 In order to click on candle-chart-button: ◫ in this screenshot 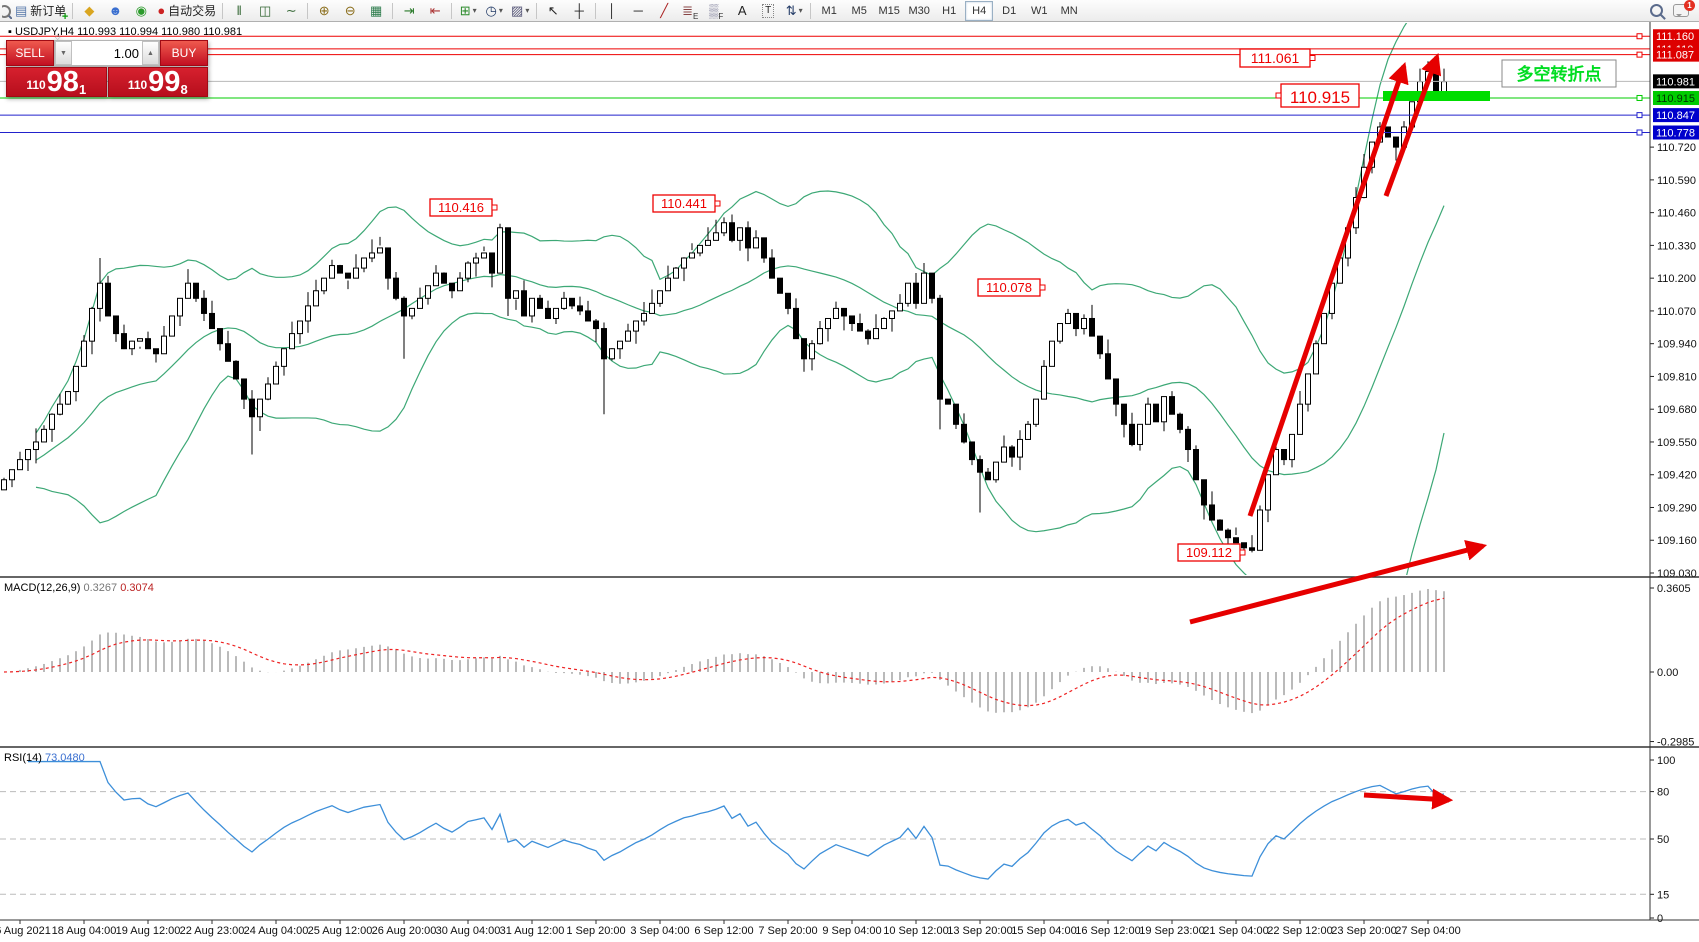, I will do `click(265, 11)`.